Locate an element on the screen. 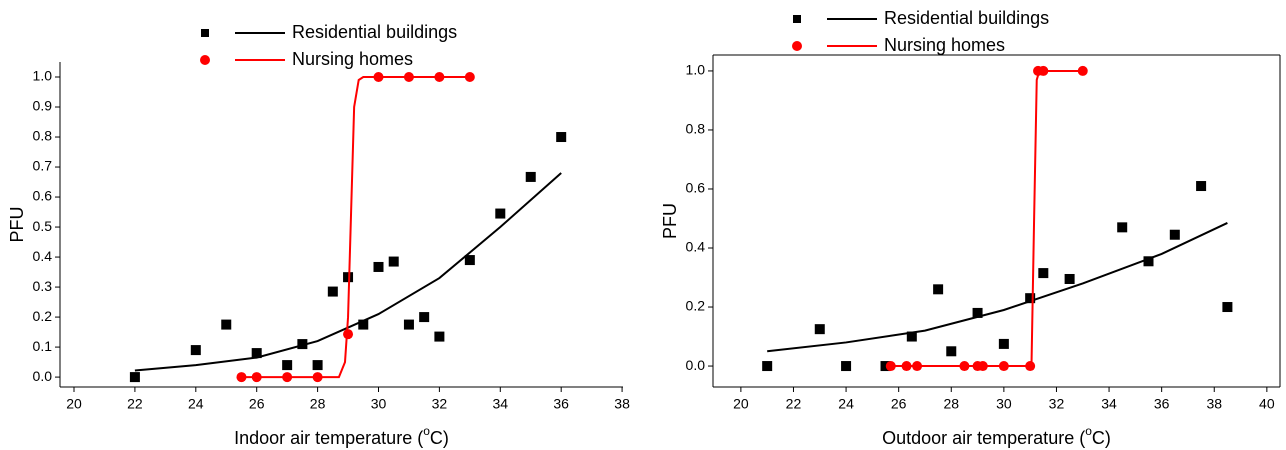  y-tick-label: 0.3 is located at coordinates (43, 286).